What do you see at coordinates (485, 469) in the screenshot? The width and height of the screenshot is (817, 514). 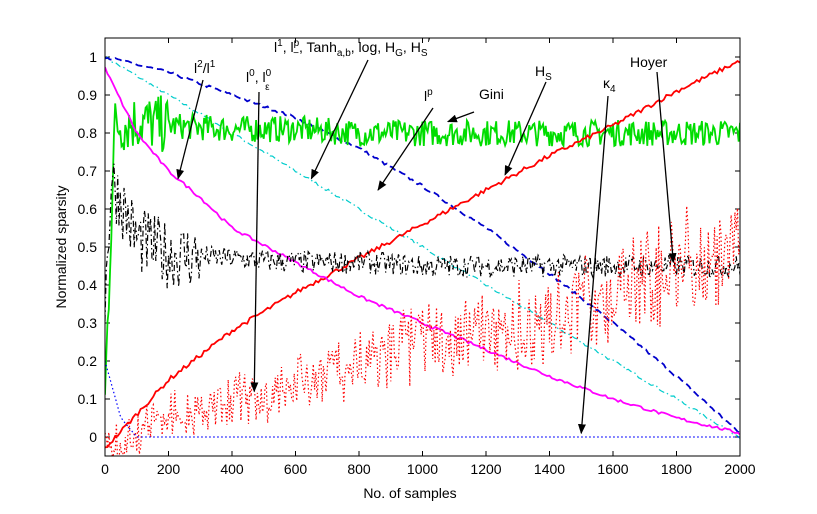 I see `x-tick-label: 1200` at bounding box center [485, 469].